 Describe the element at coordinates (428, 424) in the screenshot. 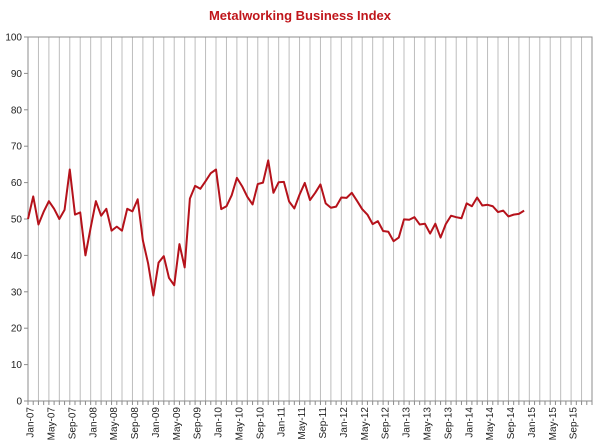

I see `x-tick-label: May-13` at that location.